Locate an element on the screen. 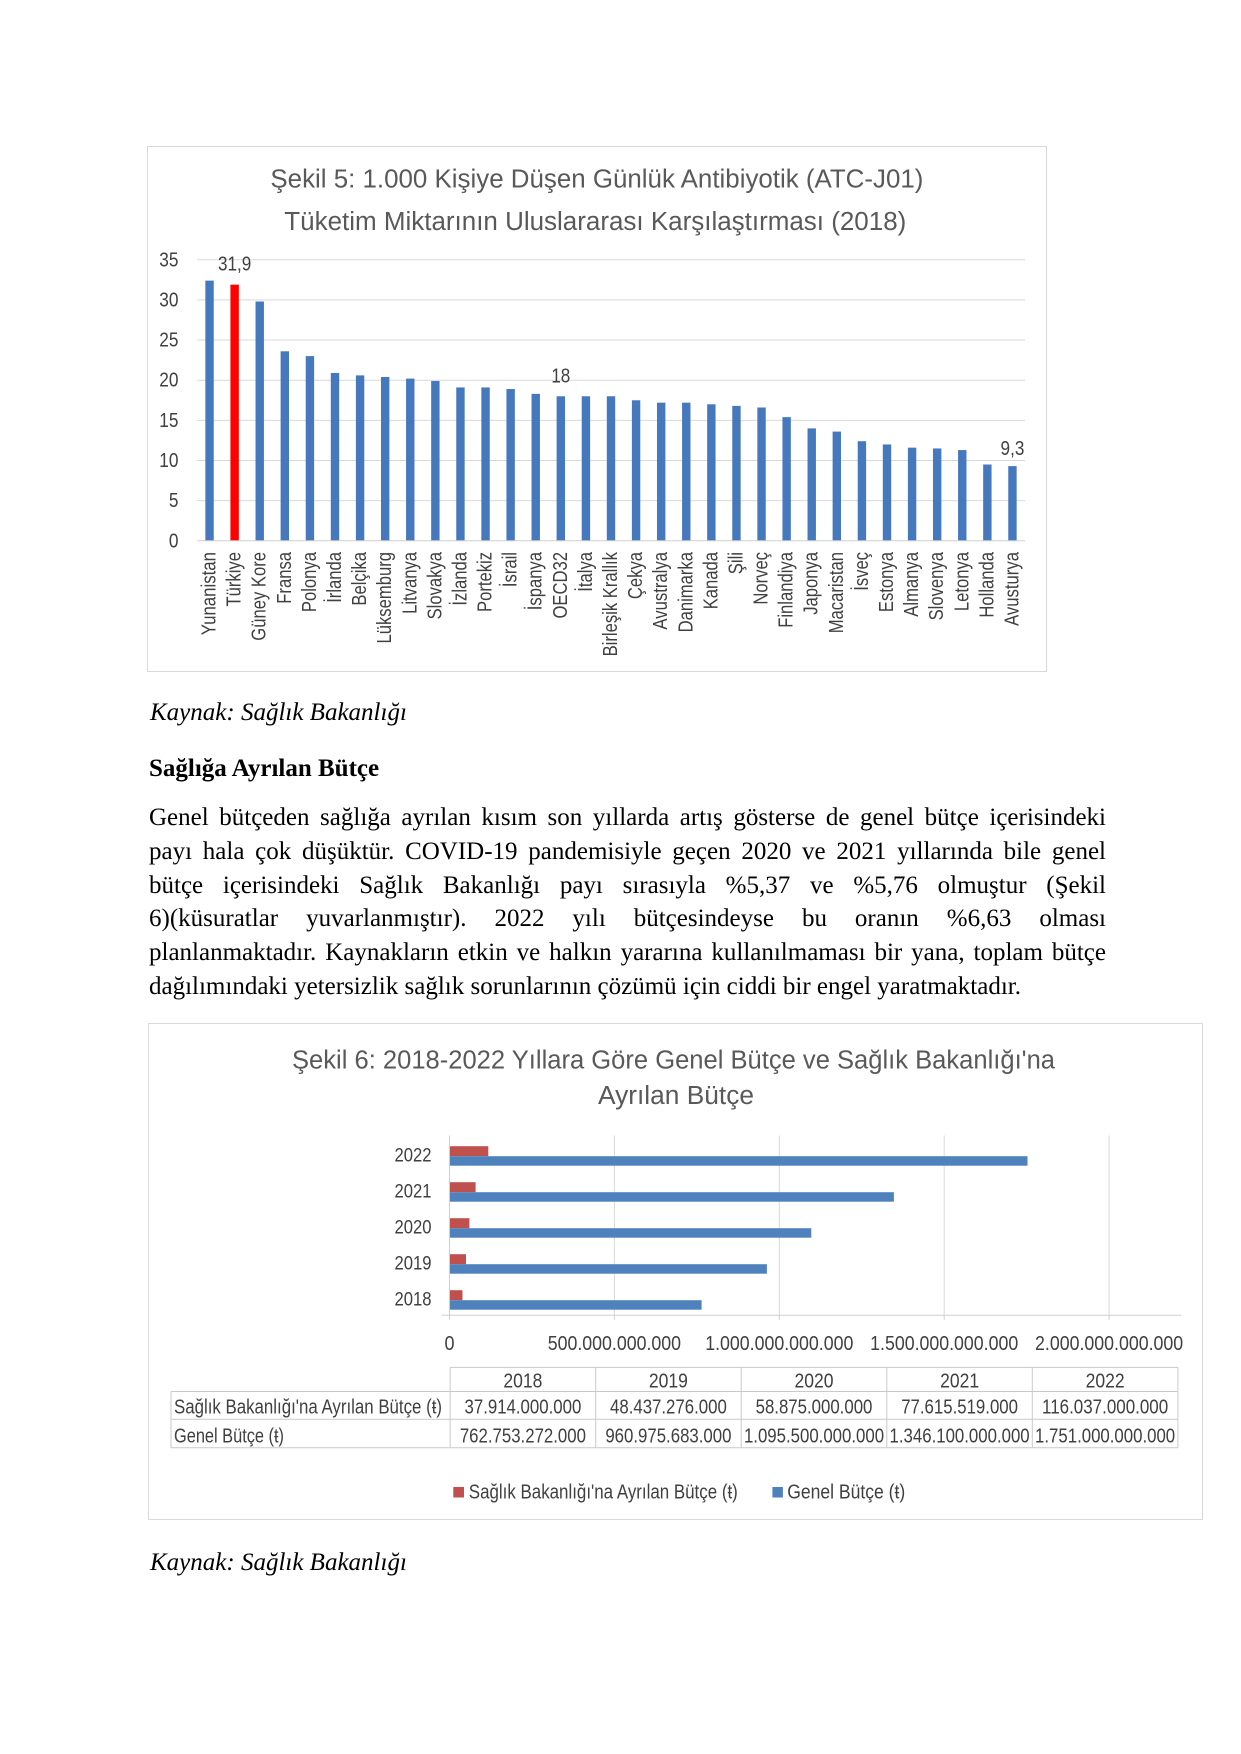 The width and height of the screenshot is (1241, 1754). svg-text: İspanya is located at coordinates (535, 580).